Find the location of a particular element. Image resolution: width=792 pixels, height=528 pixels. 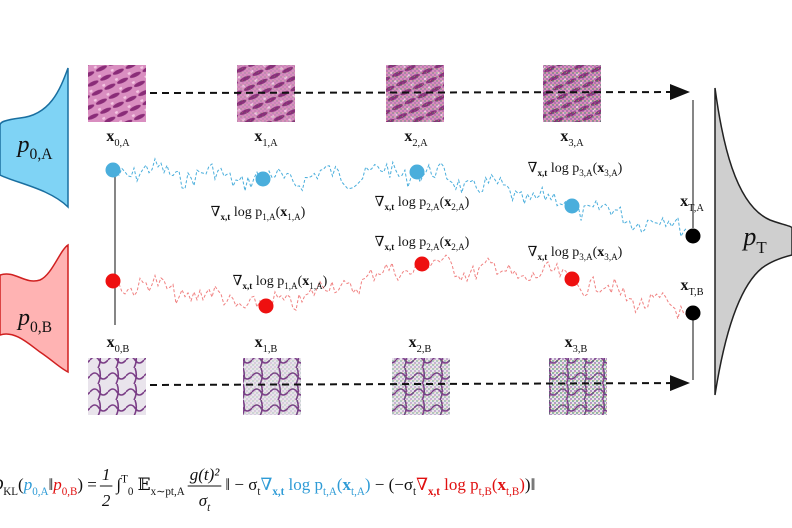

math-part: 2,A is located at coordinates (433, 247).